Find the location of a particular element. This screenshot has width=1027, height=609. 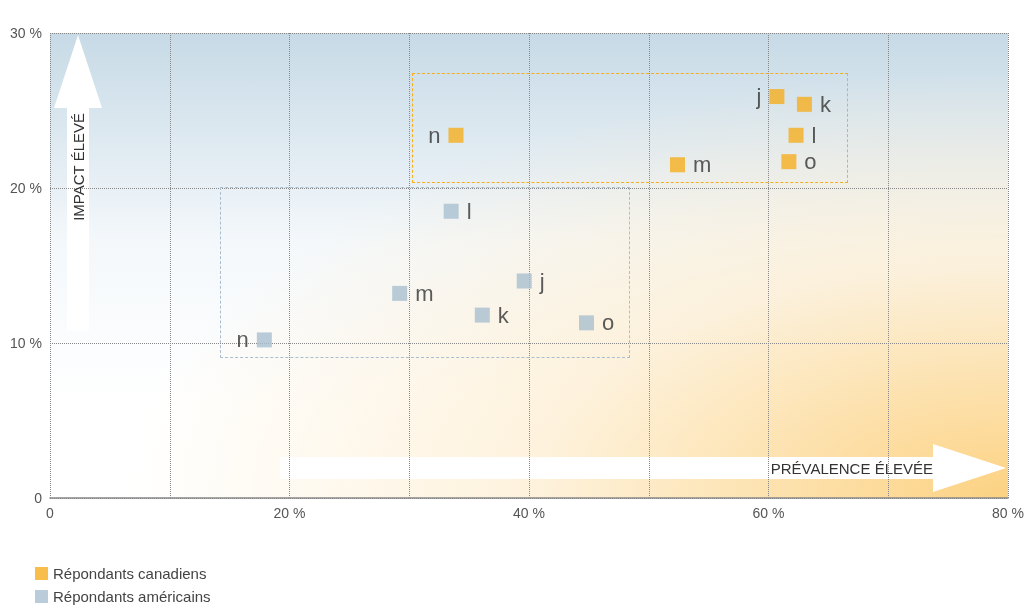

legend-label: Répondants américains is located at coordinates (132, 596).